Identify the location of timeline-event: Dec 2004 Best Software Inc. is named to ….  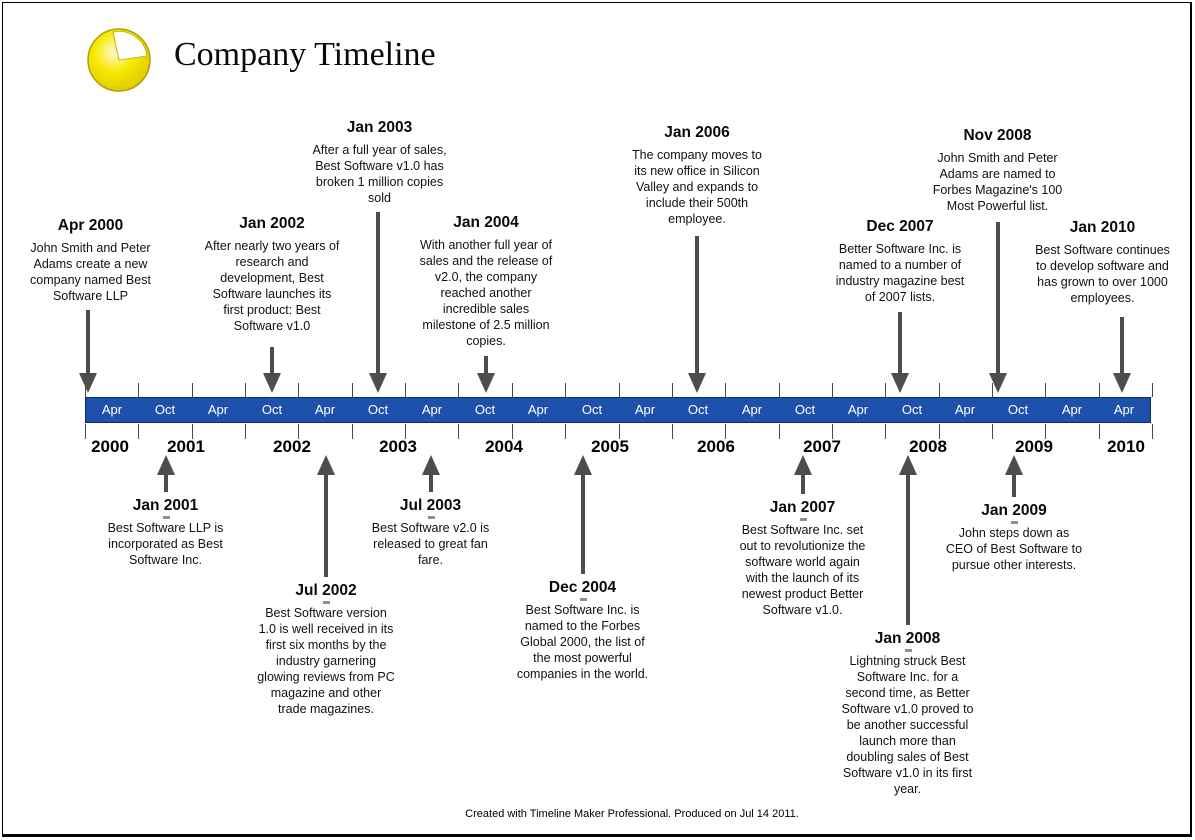
(582, 630).